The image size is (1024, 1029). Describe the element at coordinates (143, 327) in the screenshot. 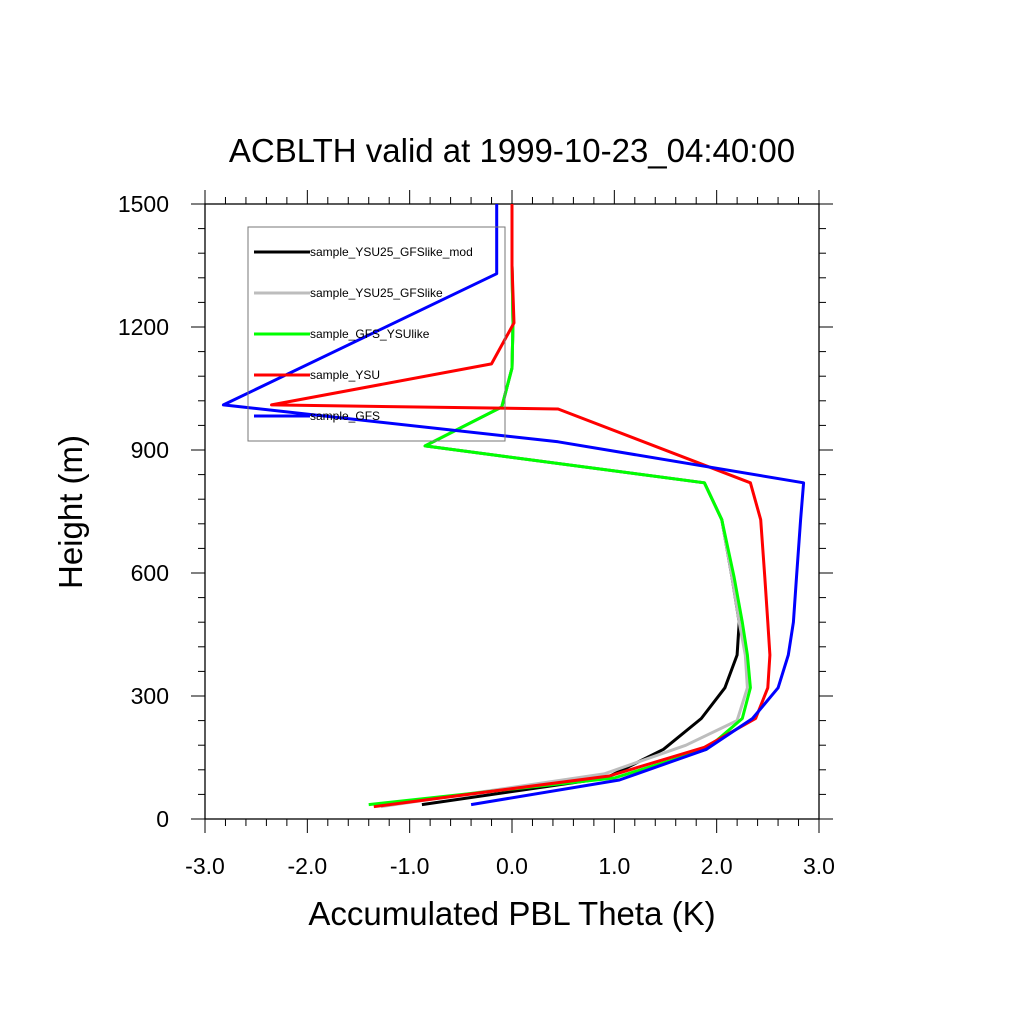

I see `y-tick-label: 1200` at that location.